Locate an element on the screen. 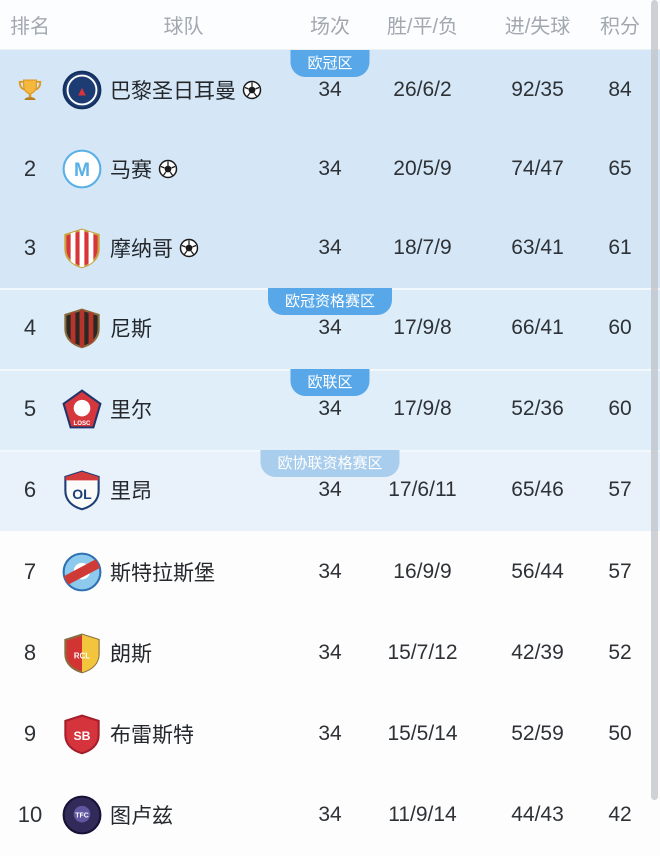 This screenshot has height=856, width=660. team-logo-cell: OL is located at coordinates (82, 490).